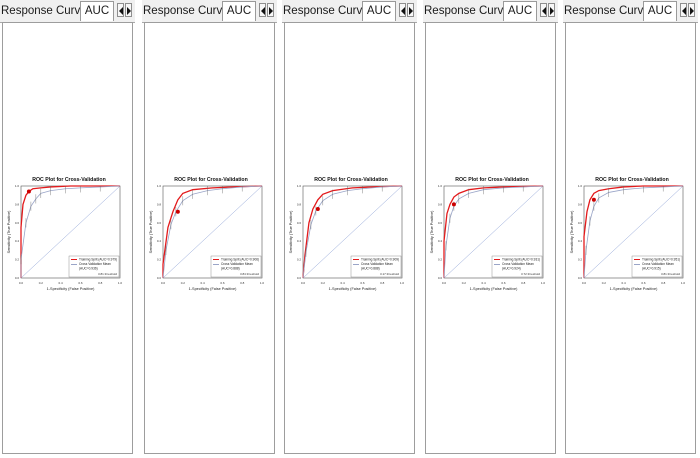 The image size is (700, 458). Describe the element at coordinates (380, 260) in the screenshot. I see `legend-entry: Training Split (AUC=0.909)` at that location.